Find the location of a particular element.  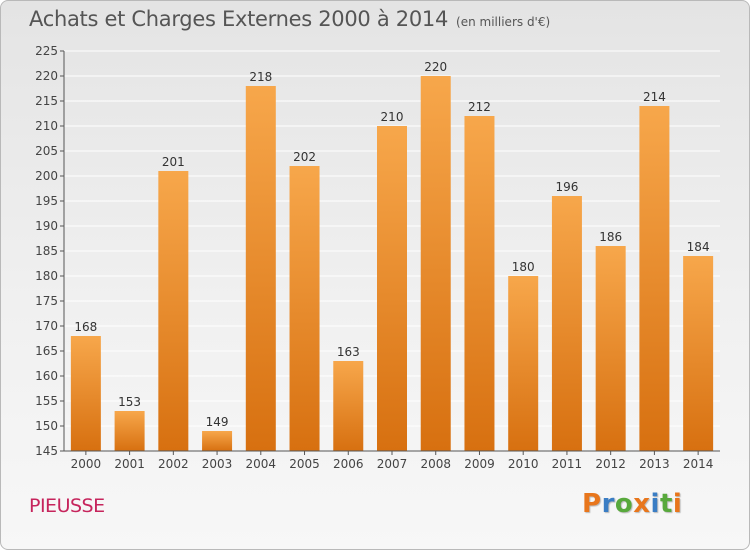

bar-2014 is located at coordinates (698, 353).